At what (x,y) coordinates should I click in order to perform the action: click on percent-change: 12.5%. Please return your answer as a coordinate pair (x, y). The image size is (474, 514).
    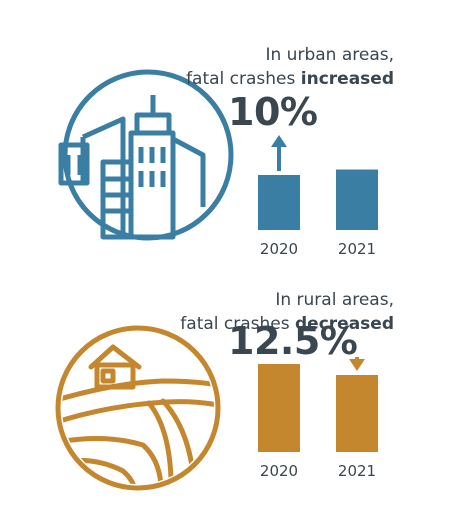
    Looking at the image, I should click on (293, 341).